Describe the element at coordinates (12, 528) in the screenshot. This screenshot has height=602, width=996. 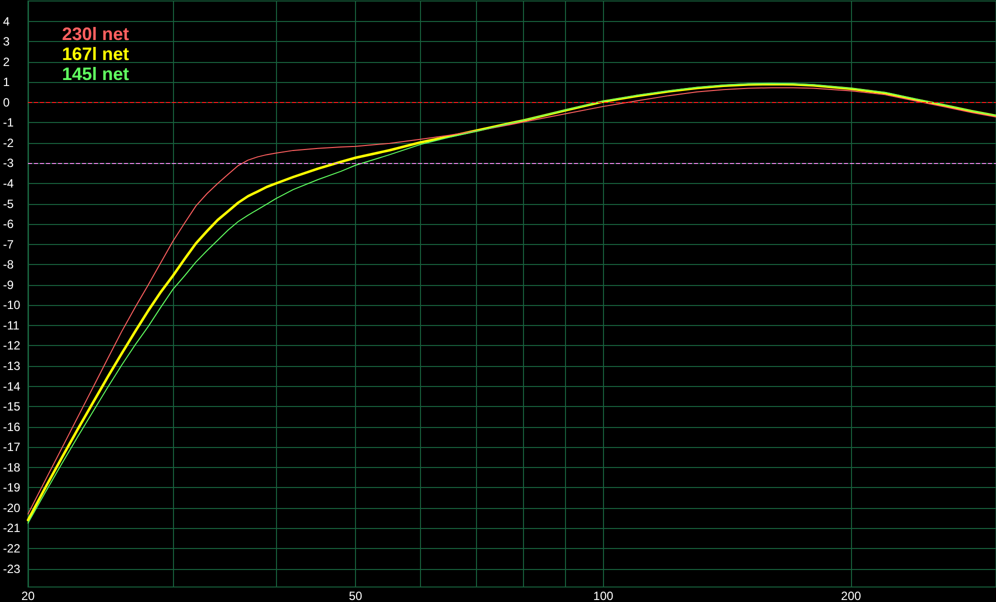
I see `y-tick-label: -21` at that location.